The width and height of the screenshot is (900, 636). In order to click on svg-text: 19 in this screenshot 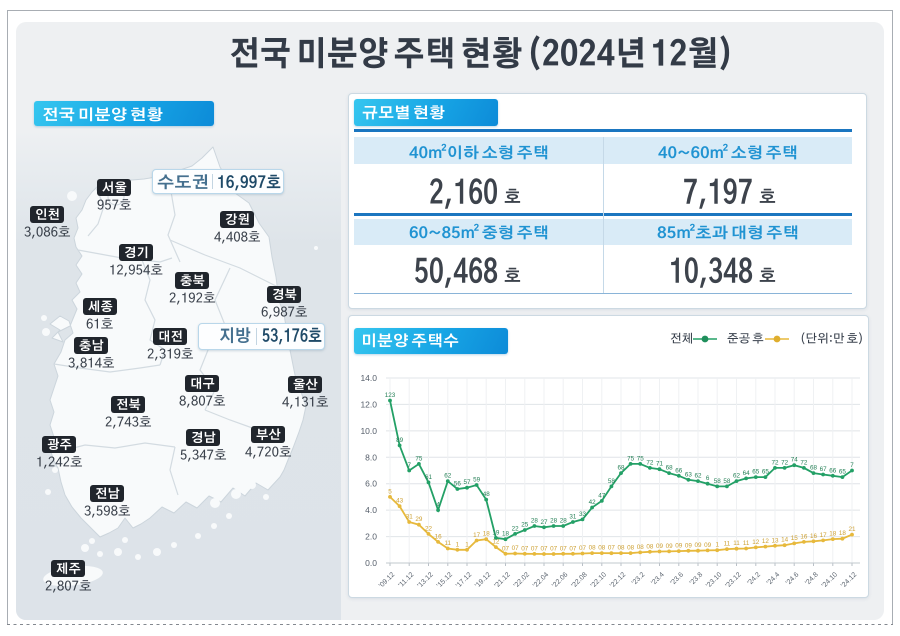, I will do `click(496, 532)`.